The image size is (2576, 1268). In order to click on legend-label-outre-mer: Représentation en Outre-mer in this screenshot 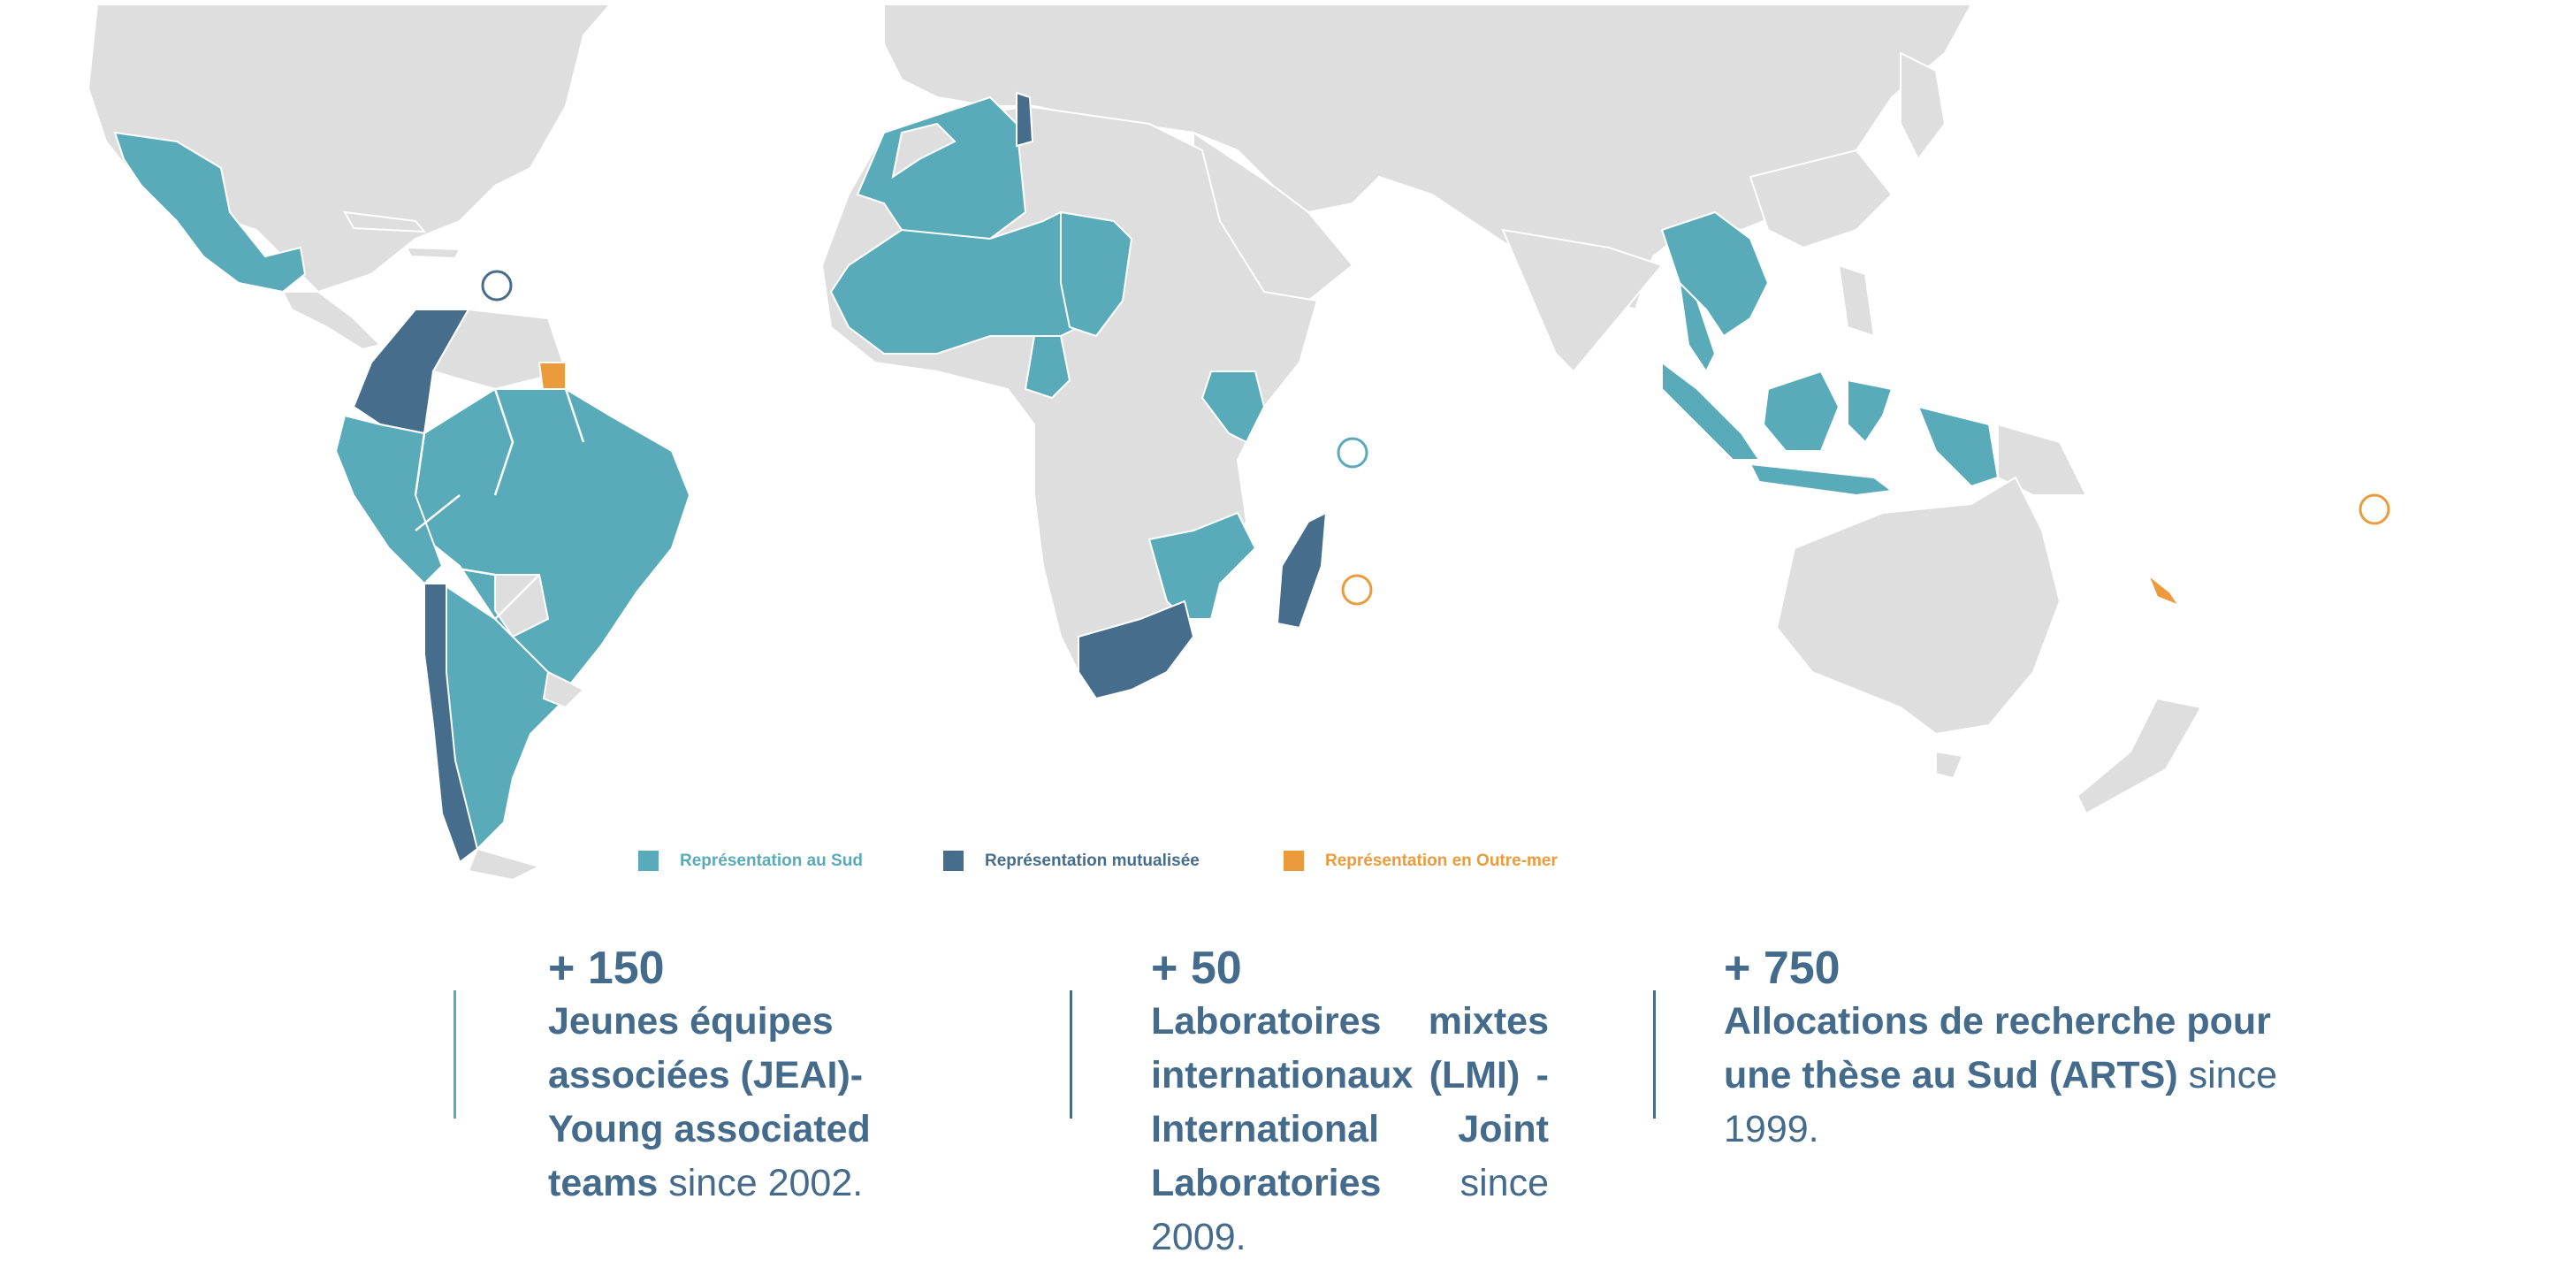, I will do `click(1441, 860)`.